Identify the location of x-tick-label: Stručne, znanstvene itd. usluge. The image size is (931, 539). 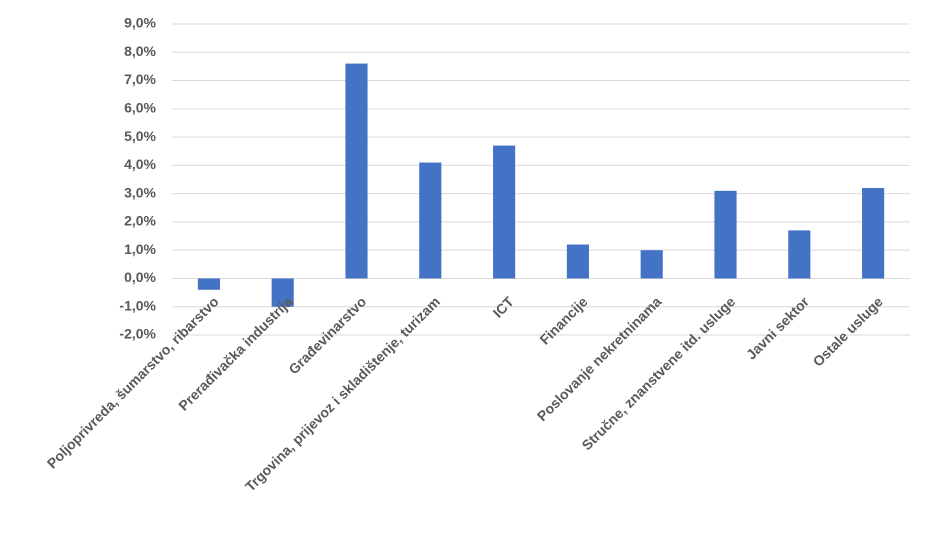
(658, 373).